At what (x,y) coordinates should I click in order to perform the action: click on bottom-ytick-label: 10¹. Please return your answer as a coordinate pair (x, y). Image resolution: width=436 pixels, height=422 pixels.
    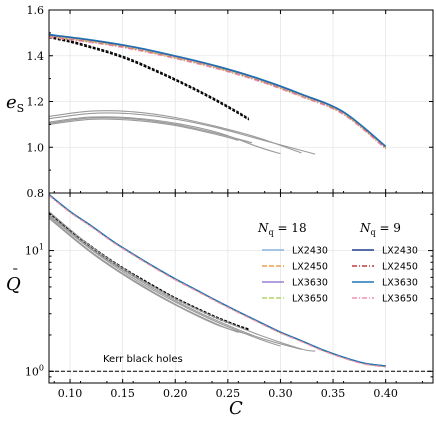
    Looking at the image, I should click on (34, 250).